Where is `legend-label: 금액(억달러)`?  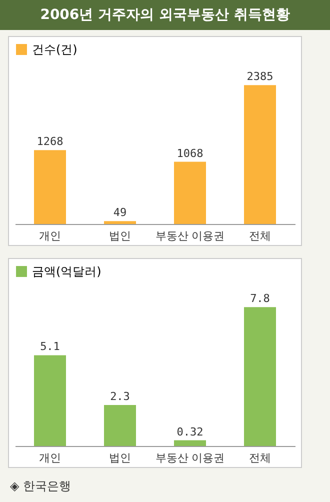 legend-label: 금액(억달러) is located at coordinates (67, 271).